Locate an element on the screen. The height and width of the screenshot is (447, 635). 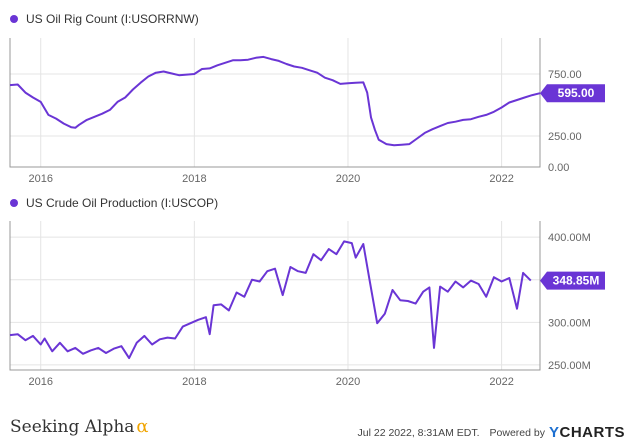
last-value-label: 348.85M is located at coordinates (576, 281).